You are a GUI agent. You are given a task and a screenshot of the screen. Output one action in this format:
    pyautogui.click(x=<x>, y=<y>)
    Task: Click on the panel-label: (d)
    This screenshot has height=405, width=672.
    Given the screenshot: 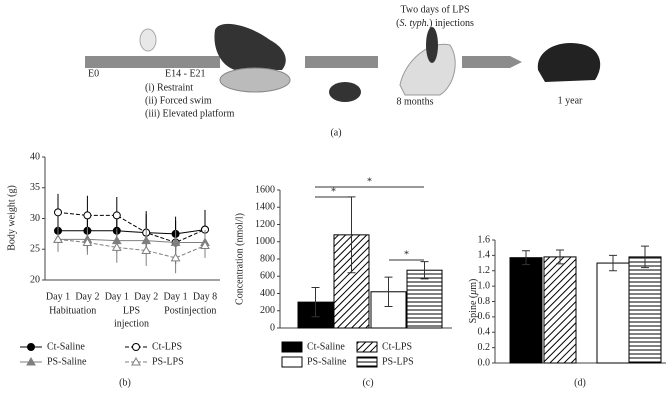 What is the action you would take?
    pyautogui.click(x=580, y=382)
    